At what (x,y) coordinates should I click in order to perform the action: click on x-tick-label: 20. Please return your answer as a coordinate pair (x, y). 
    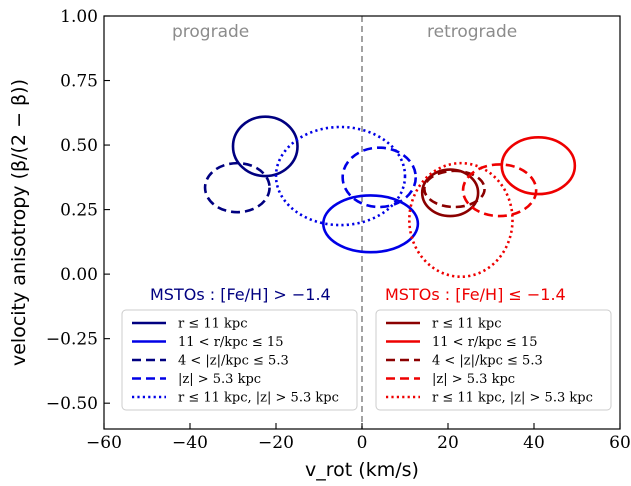
    Looking at the image, I should click on (448, 443).